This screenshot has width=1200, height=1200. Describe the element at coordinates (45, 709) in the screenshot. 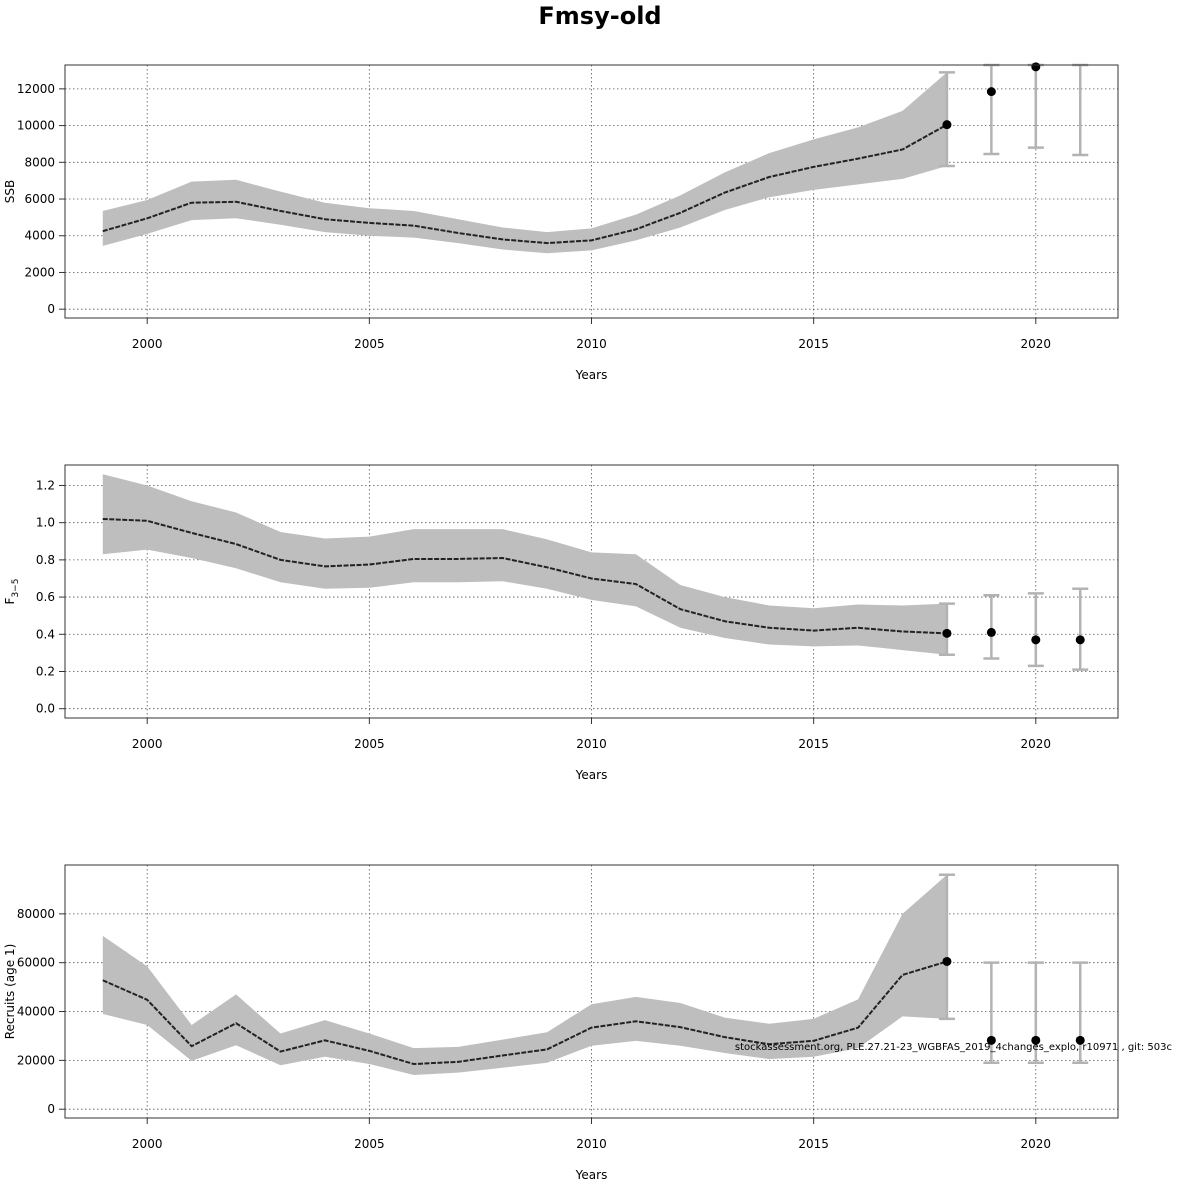

I see `y-tick-label: 0.0` at that location.